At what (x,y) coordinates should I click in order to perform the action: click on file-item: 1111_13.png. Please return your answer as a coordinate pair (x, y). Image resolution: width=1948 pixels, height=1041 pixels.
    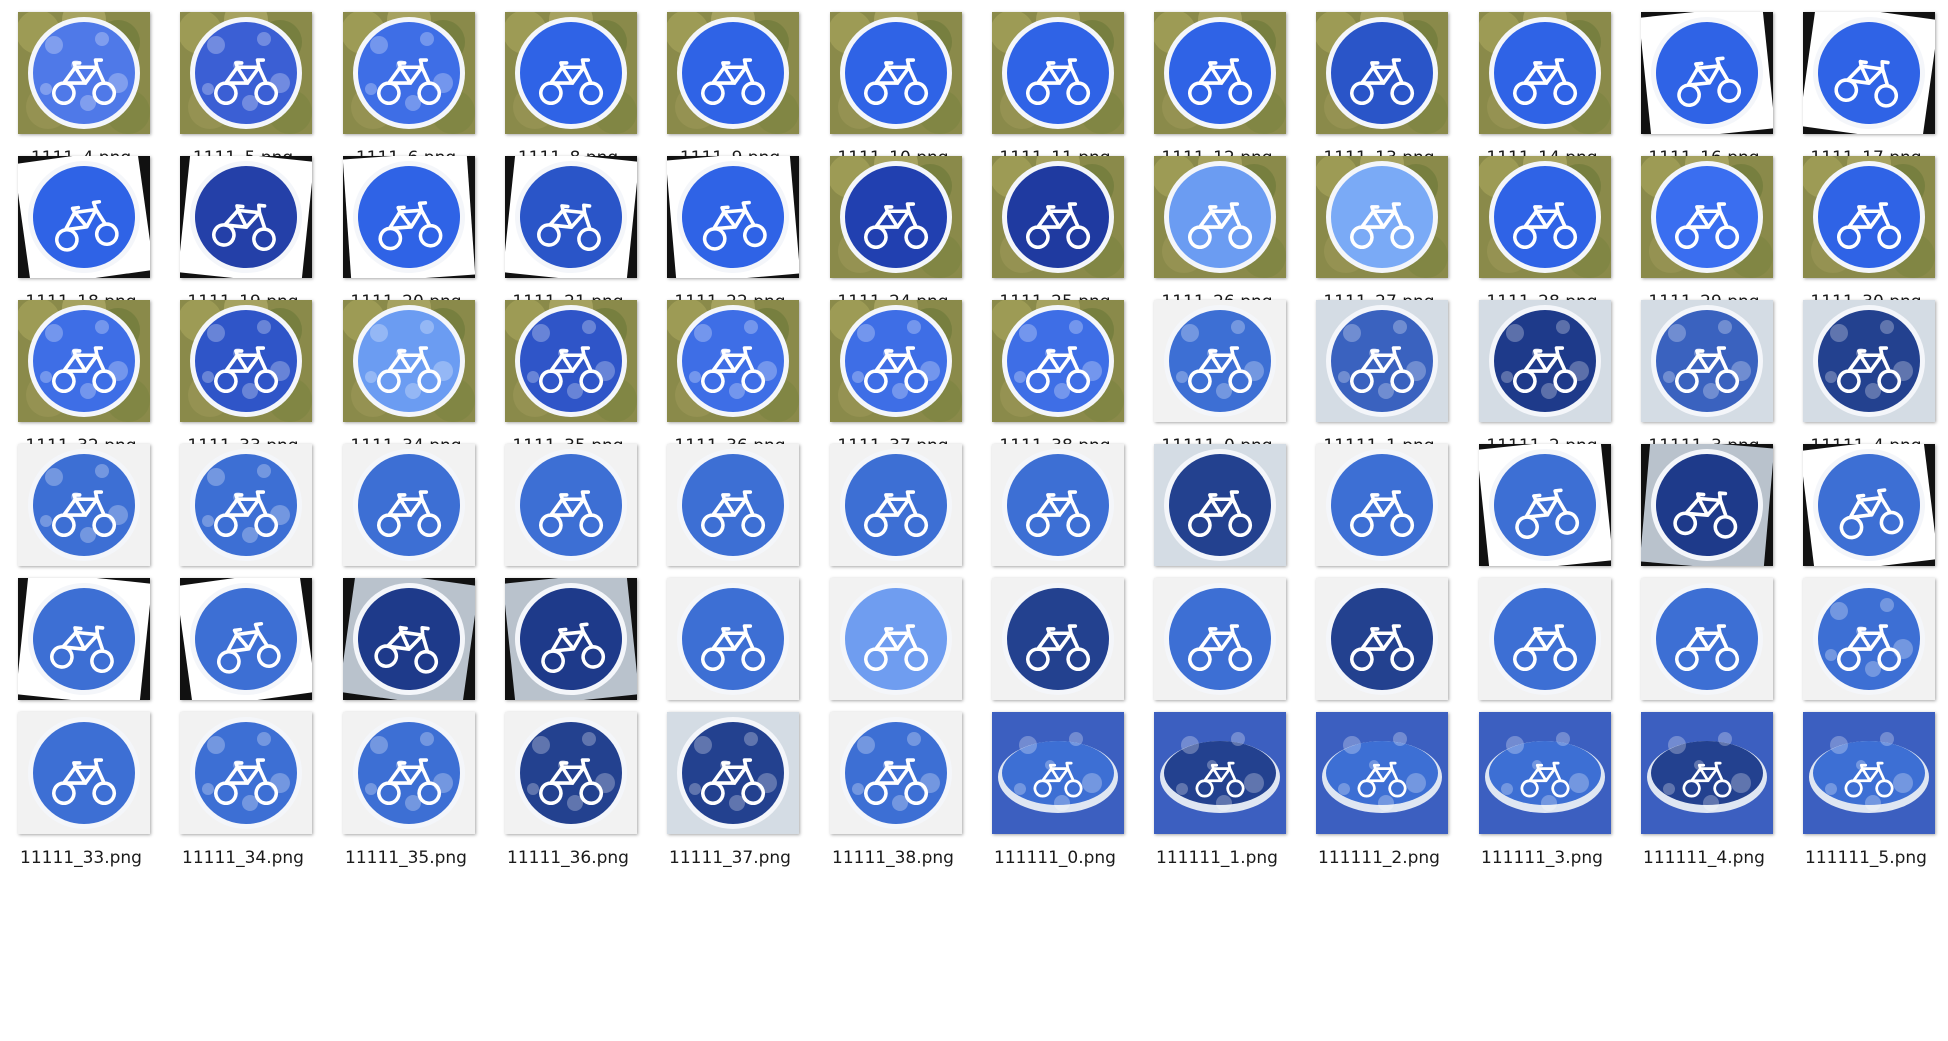
    Looking at the image, I should click on (1379, 89).